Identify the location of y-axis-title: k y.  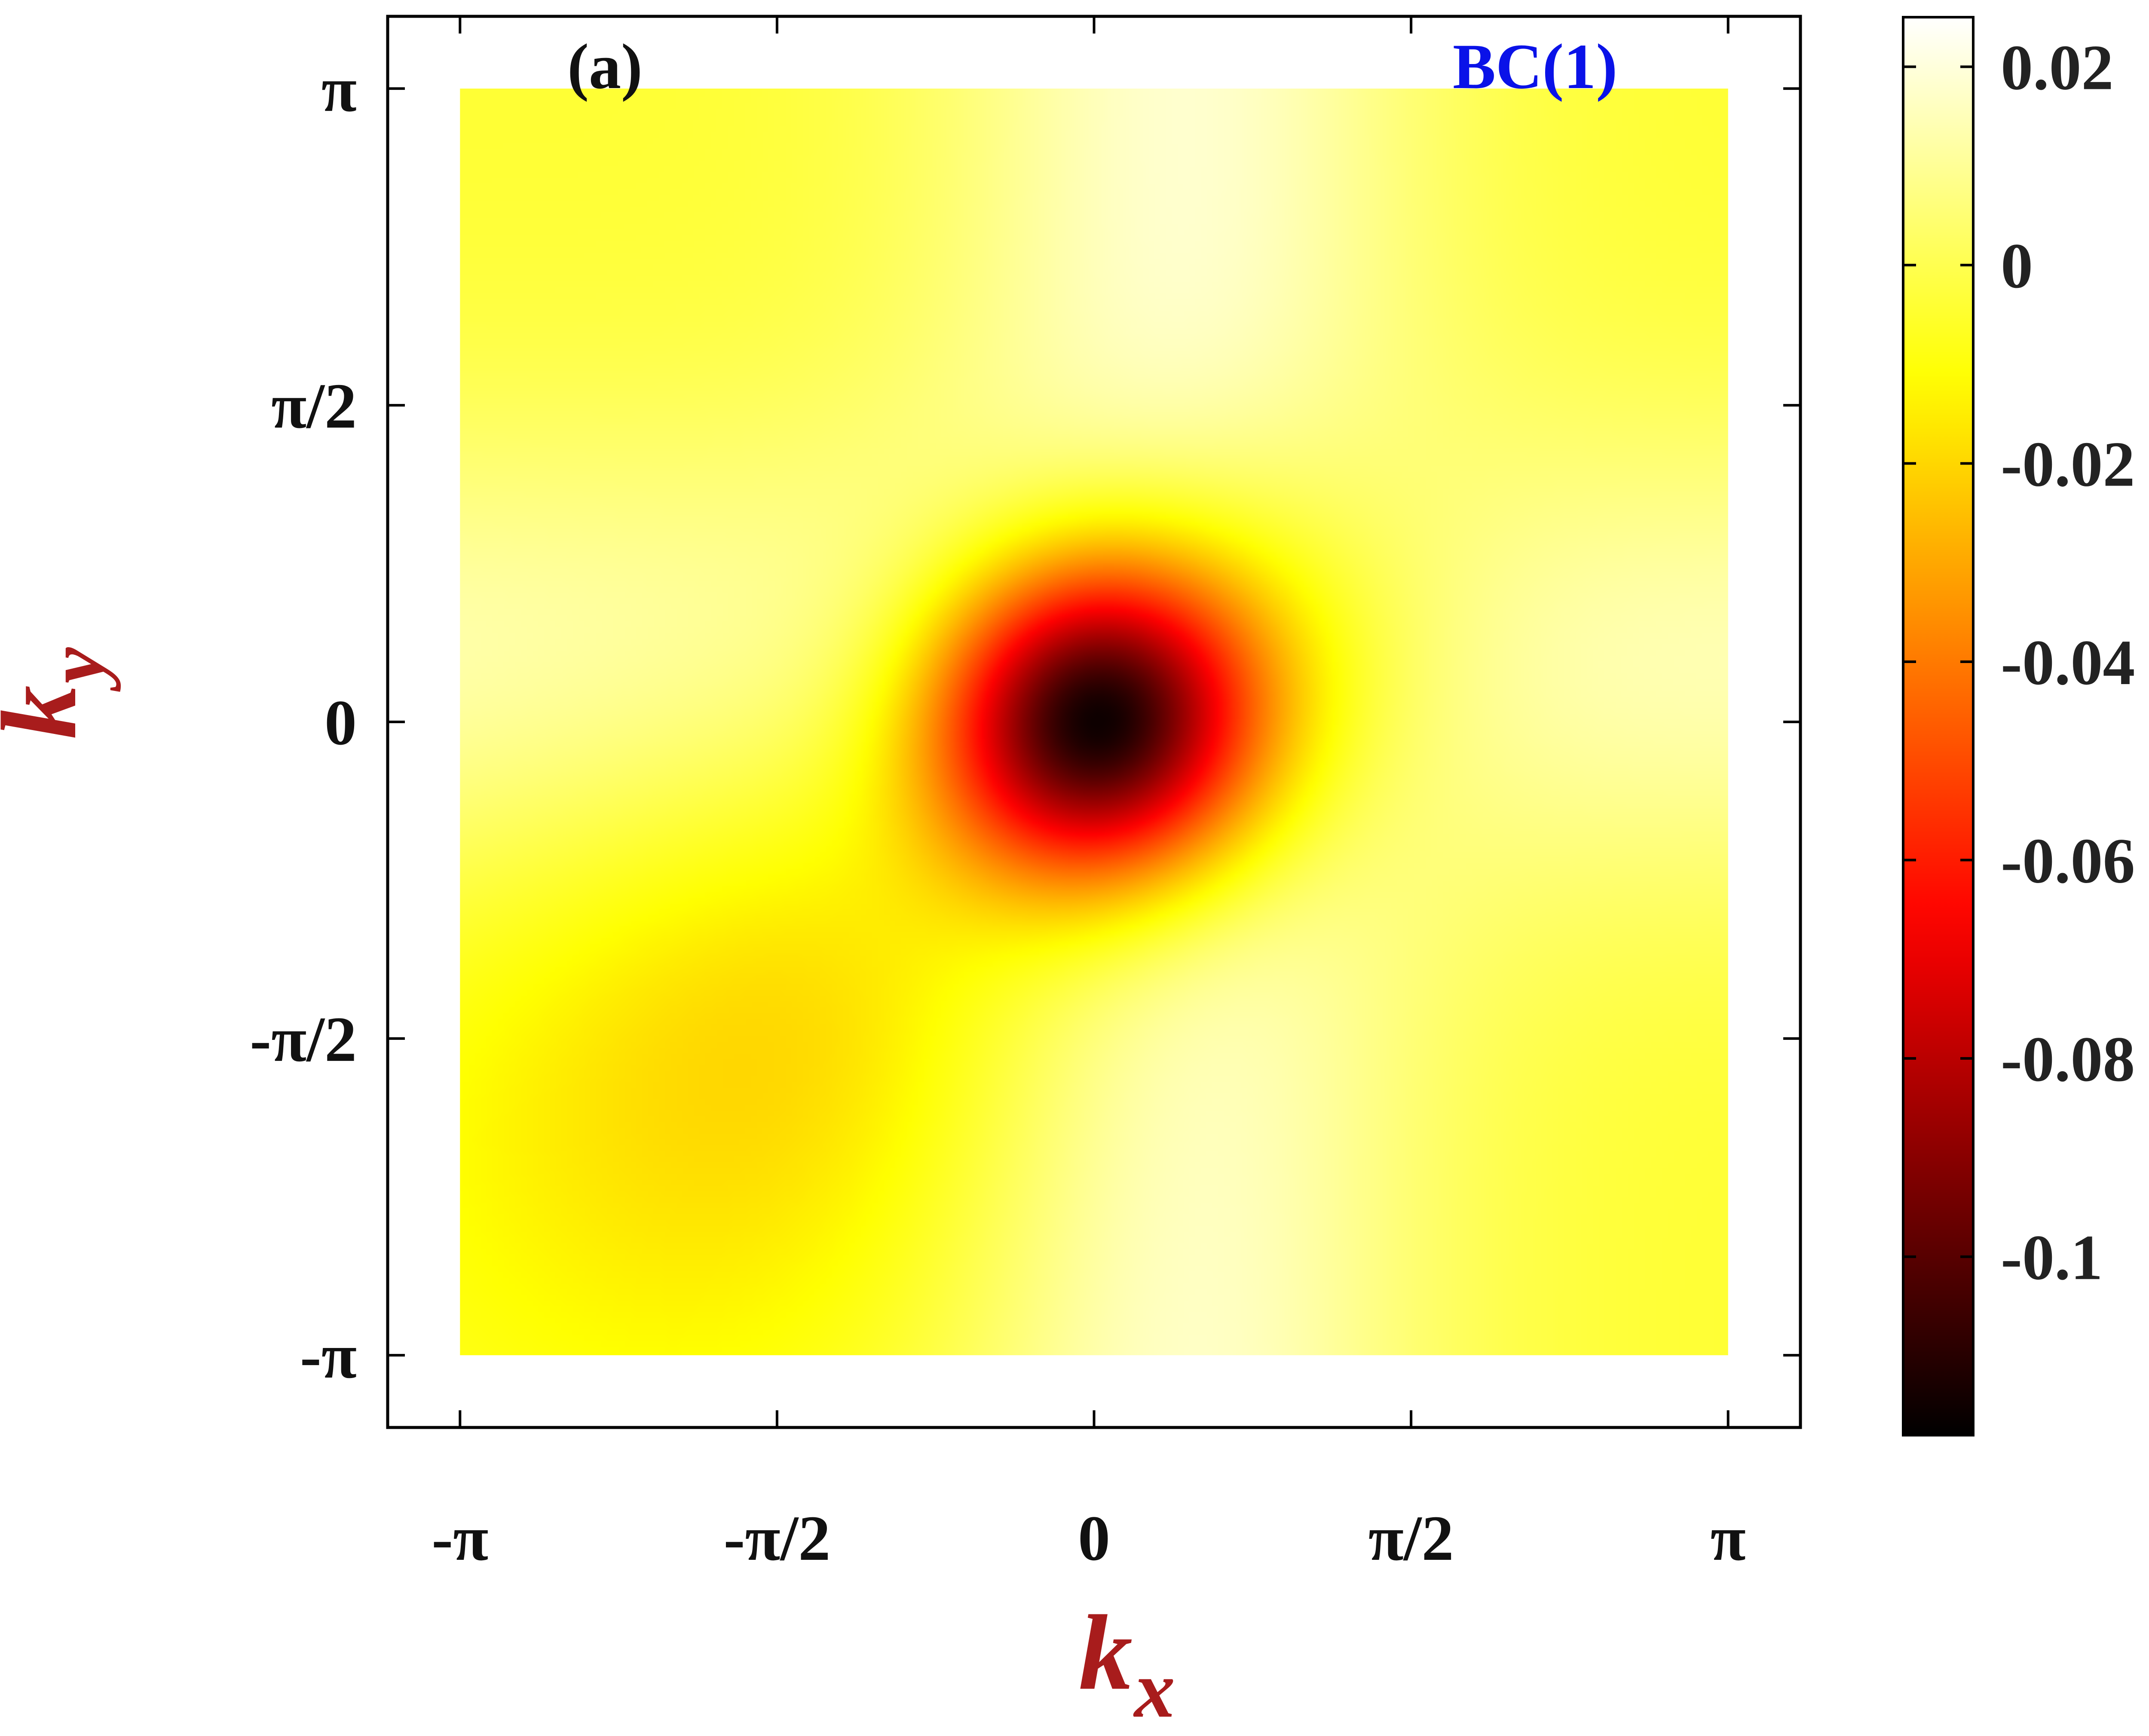
(60, 693).